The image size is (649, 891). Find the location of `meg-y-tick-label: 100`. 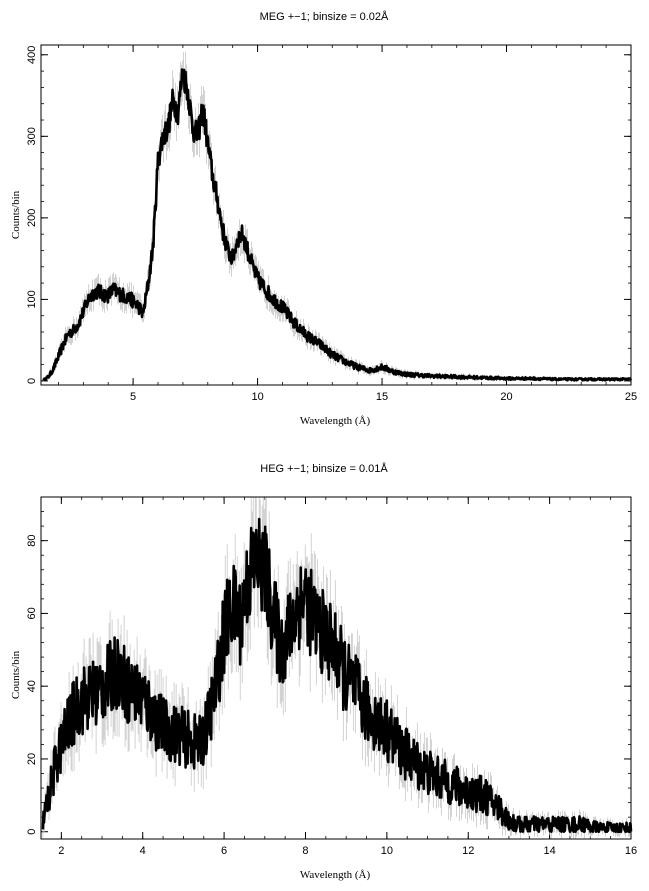

meg-y-tick-label: 100 is located at coordinates (32, 299).